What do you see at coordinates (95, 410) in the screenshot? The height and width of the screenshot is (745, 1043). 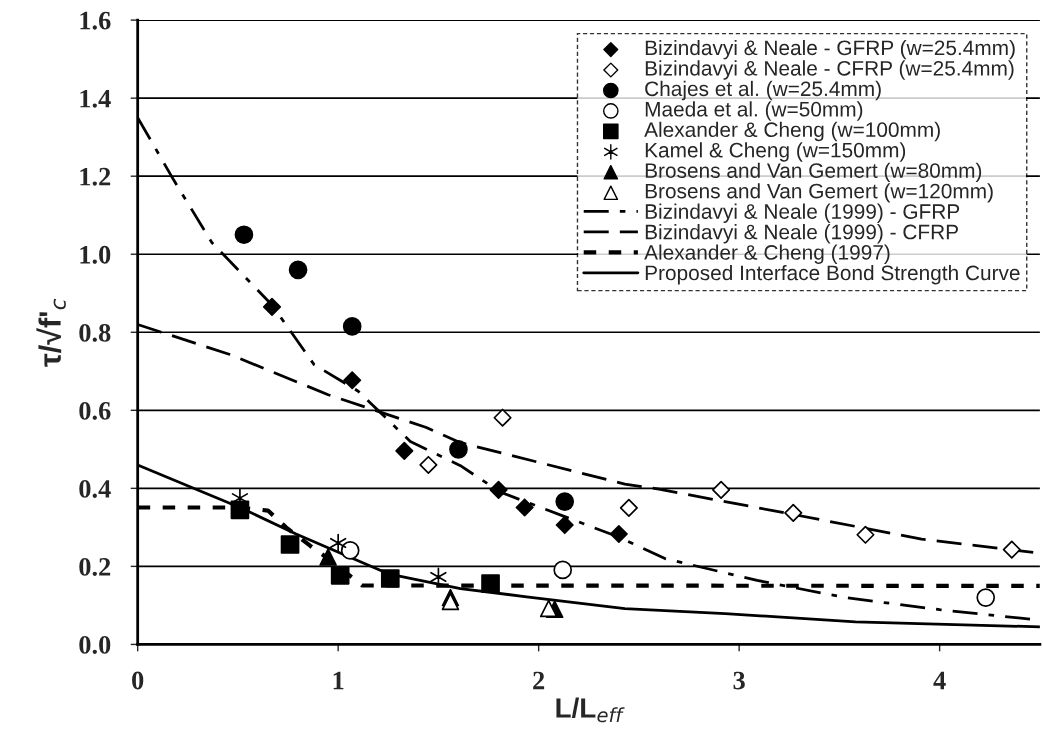 I see `y-tick-label: 0.6` at bounding box center [95, 410].